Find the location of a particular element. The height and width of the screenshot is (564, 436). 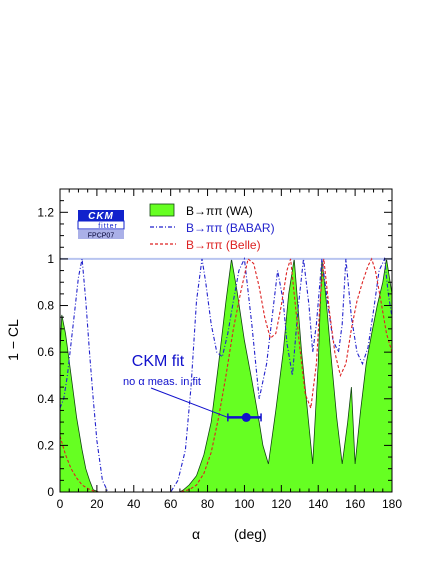

x-tick-label: 60 is located at coordinates (171, 504).